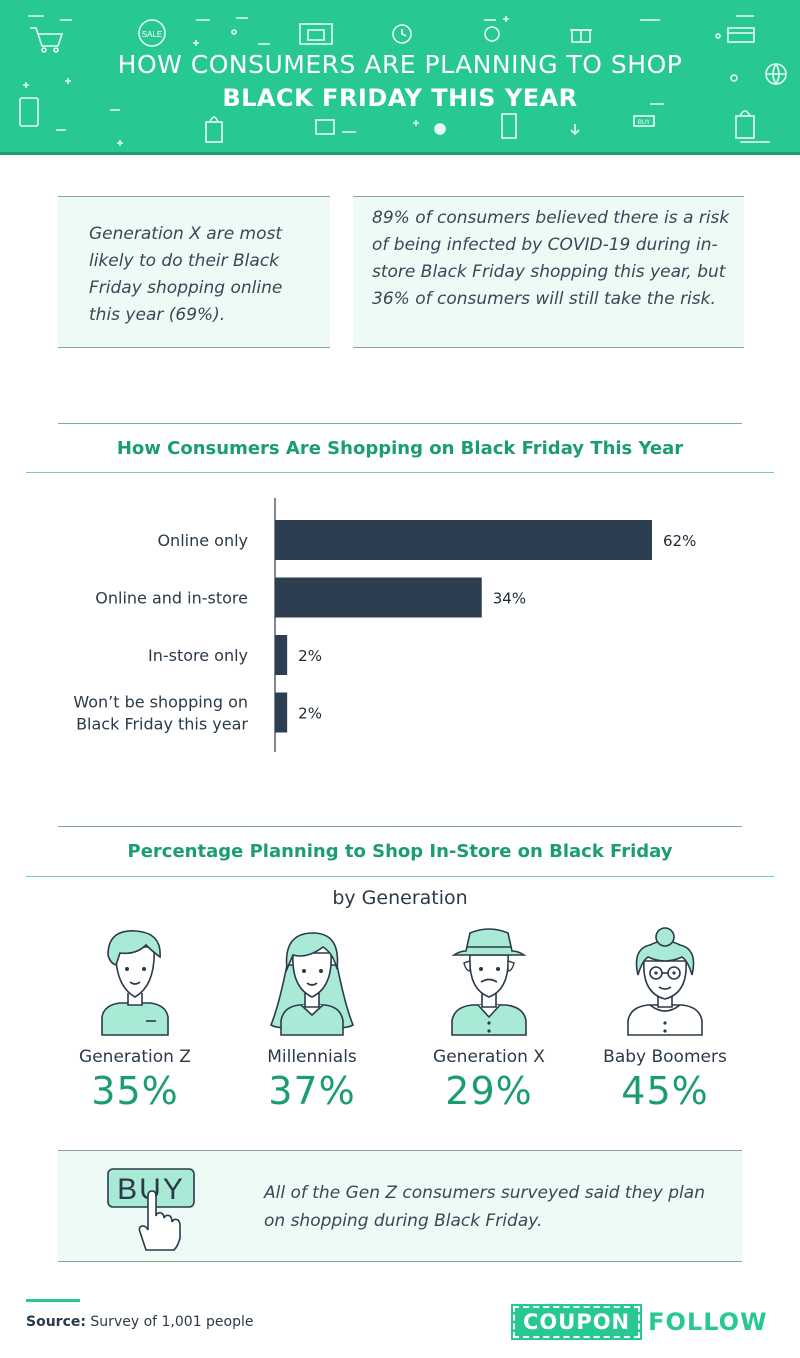 The height and width of the screenshot is (1358, 800). What do you see at coordinates (665, 1091) in the screenshot?
I see `generation-percent: 45%` at bounding box center [665, 1091].